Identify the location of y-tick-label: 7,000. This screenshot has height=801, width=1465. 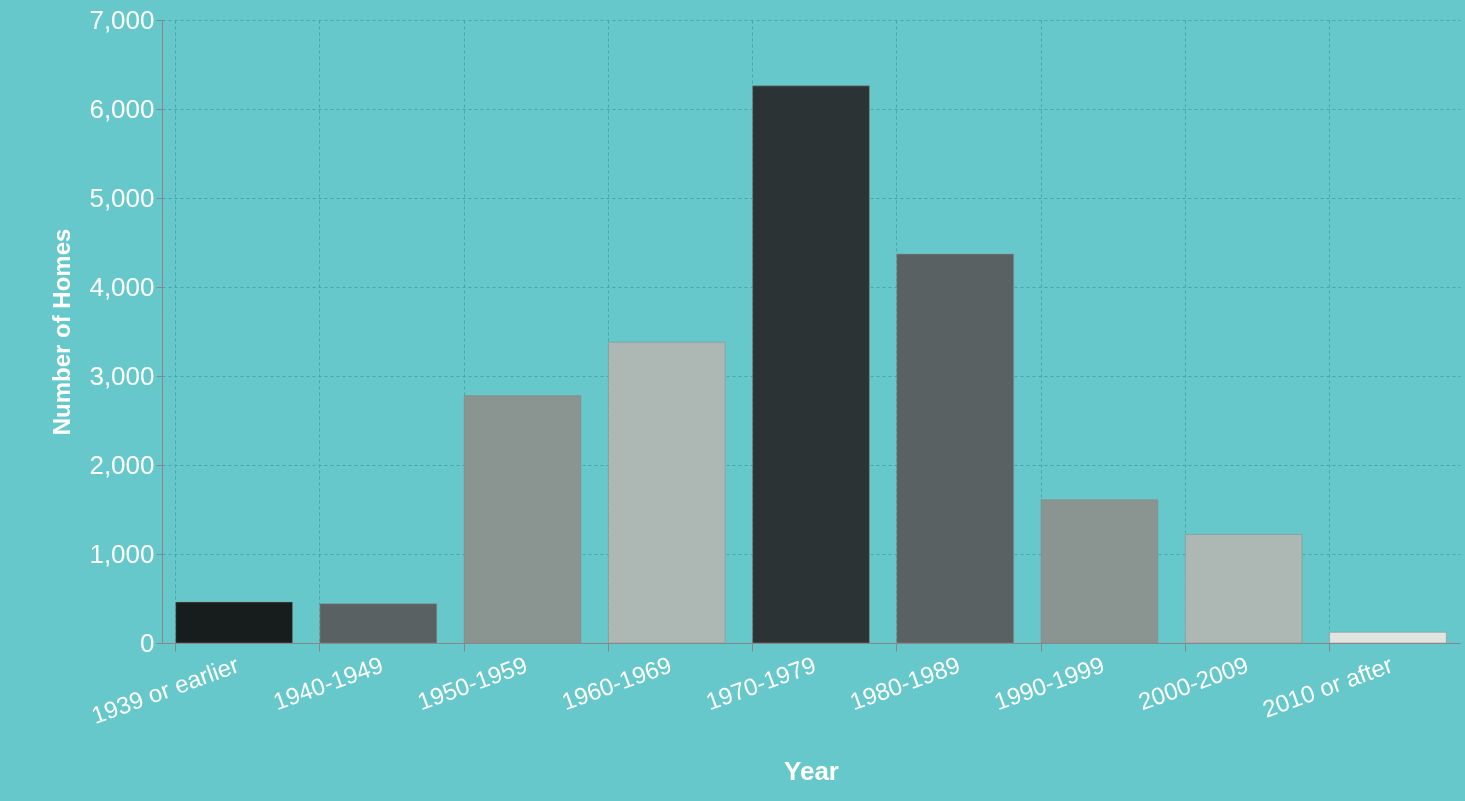
(122, 19).